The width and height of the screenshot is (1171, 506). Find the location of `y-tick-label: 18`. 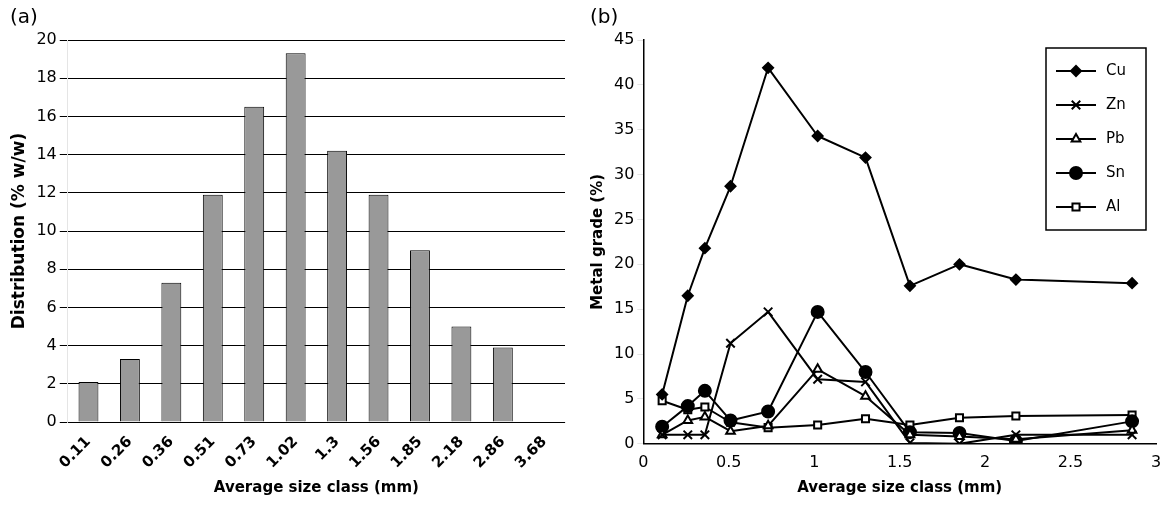

y-tick-label: 18 is located at coordinates (46, 77).